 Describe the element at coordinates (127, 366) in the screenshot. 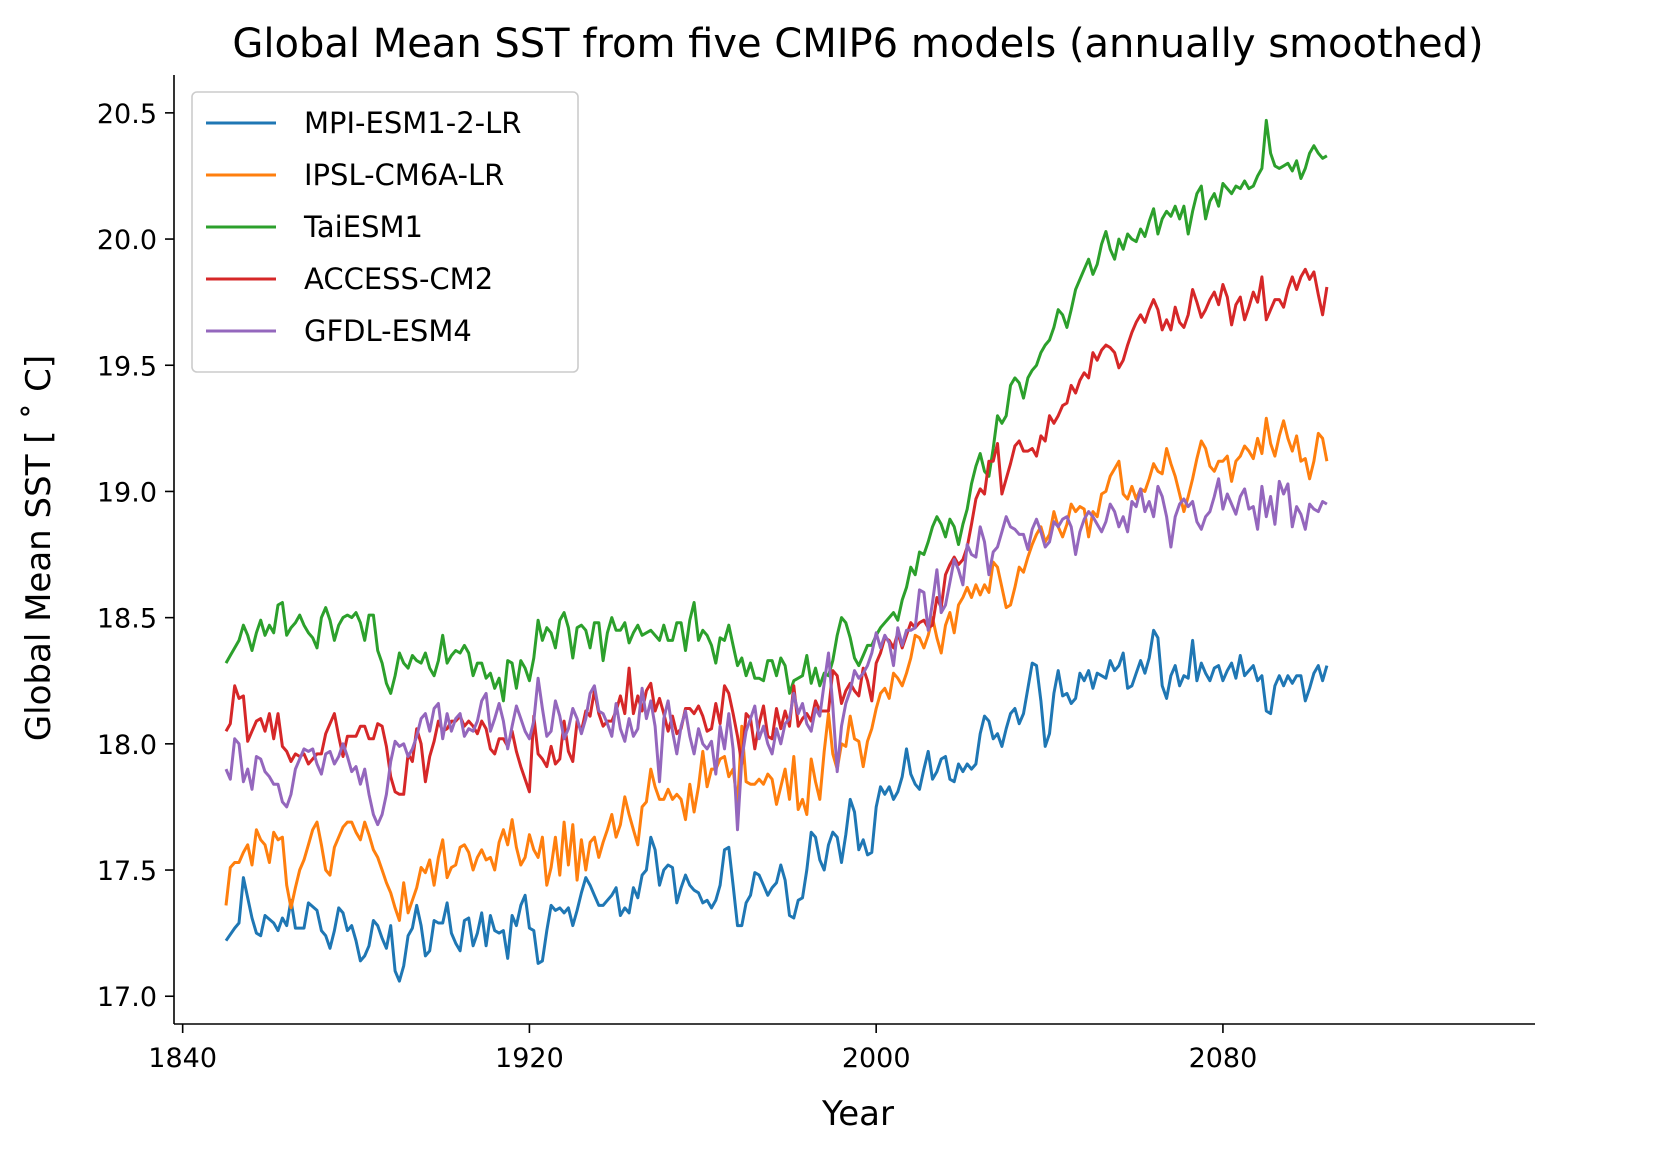

I see `y-tick-label: 19.5` at that location.